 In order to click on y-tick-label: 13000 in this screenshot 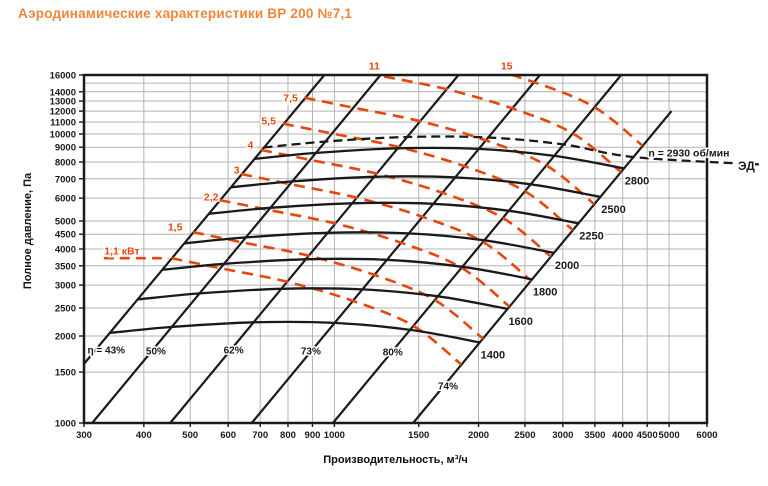, I will do `click(63, 102)`.